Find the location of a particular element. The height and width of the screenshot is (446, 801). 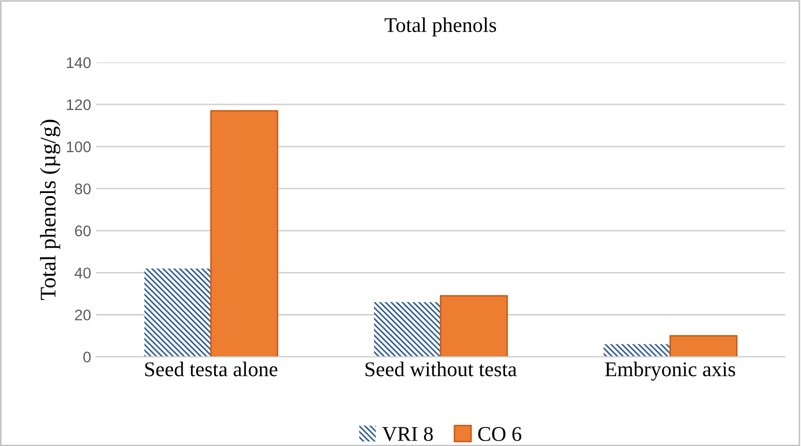

y-tick-label: 140 is located at coordinates (78, 62).